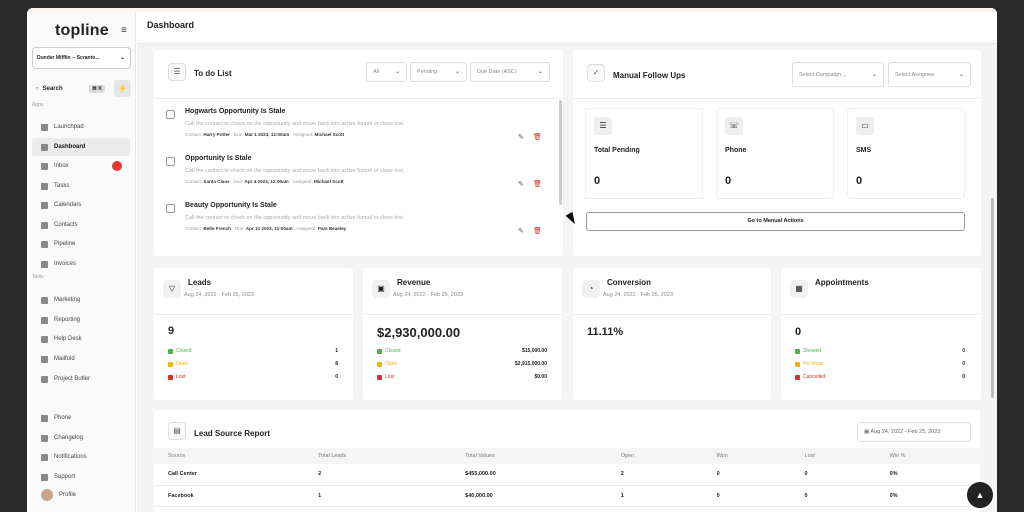 The width and height of the screenshot is (1024, 512). What do you see at coordinates (81, 320) in the screenshot?
I see `sidebar-item-reporting: Reporting` at bounding box center [81, 320].